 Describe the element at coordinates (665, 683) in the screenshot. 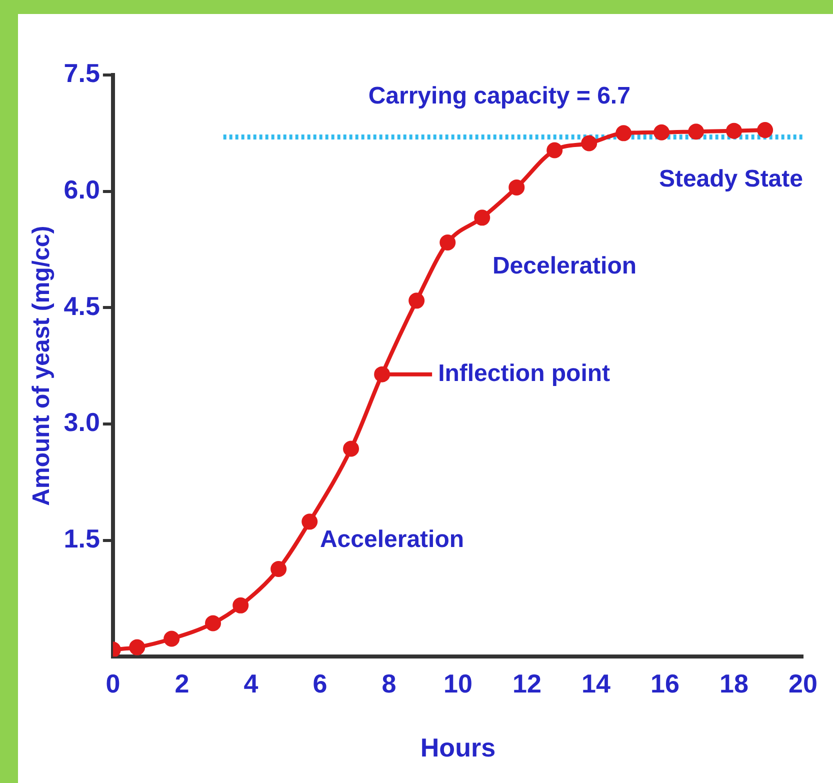

I see `x-tick-label: 16` at that location.